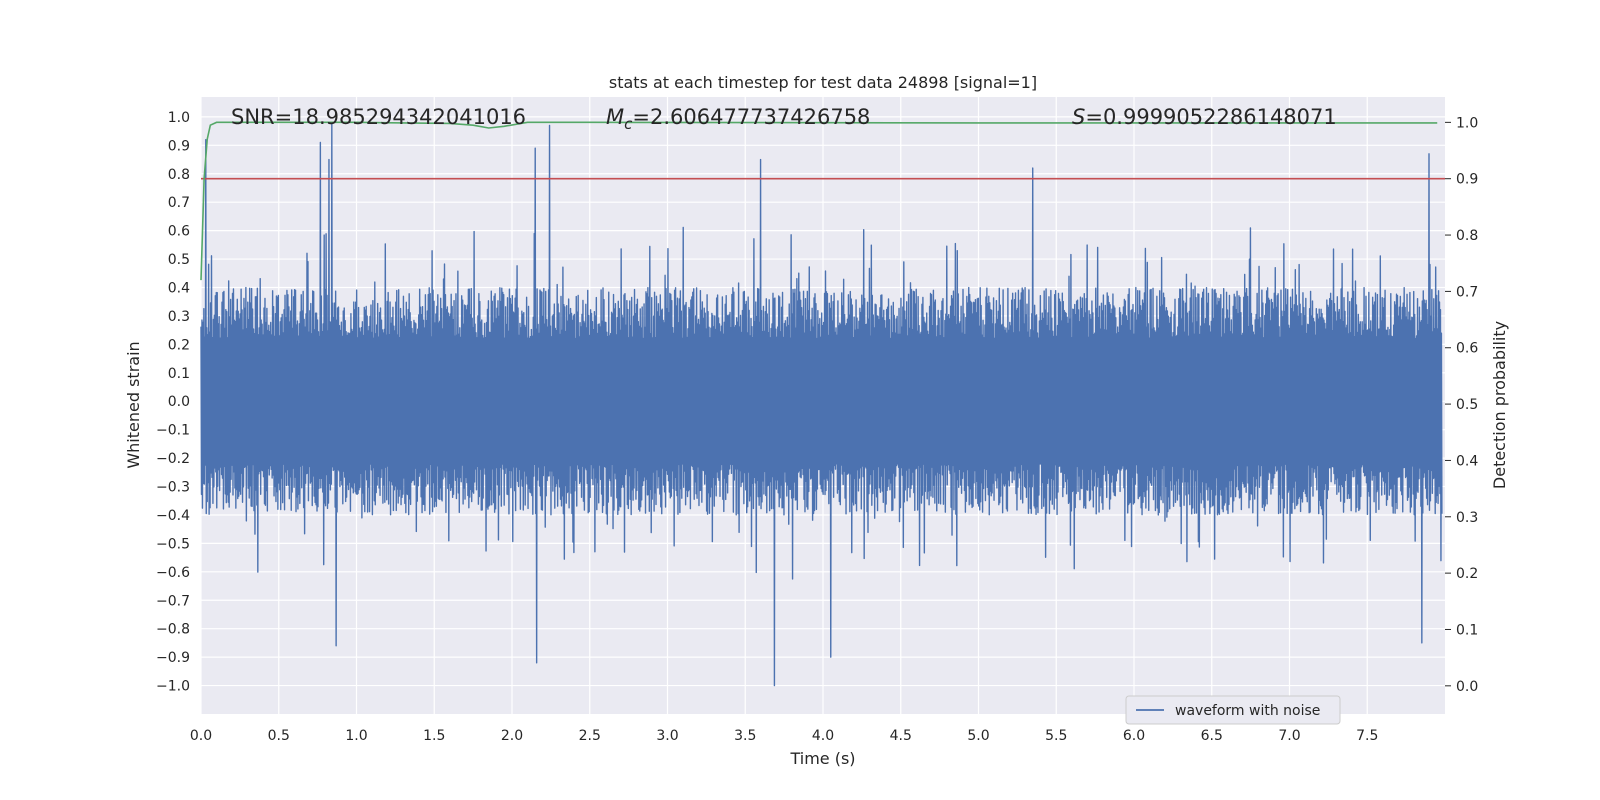 Image resolution: width=1600 pixels, height=800 pixels. What do you see at coordinates (173, 601) in the screenshot?
I see `left-tick-label: −0.7` at bounding box center [173, 601].